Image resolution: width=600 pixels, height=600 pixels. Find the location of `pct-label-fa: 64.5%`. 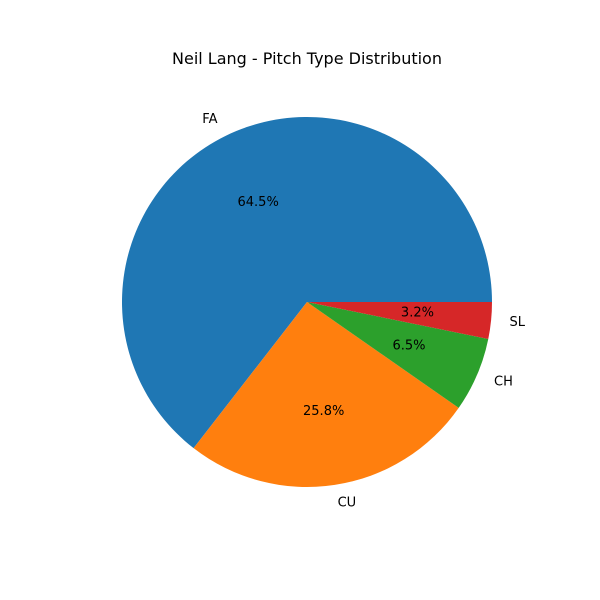

pct-label-fa: 64.5% is located at coordinates (258, 202).